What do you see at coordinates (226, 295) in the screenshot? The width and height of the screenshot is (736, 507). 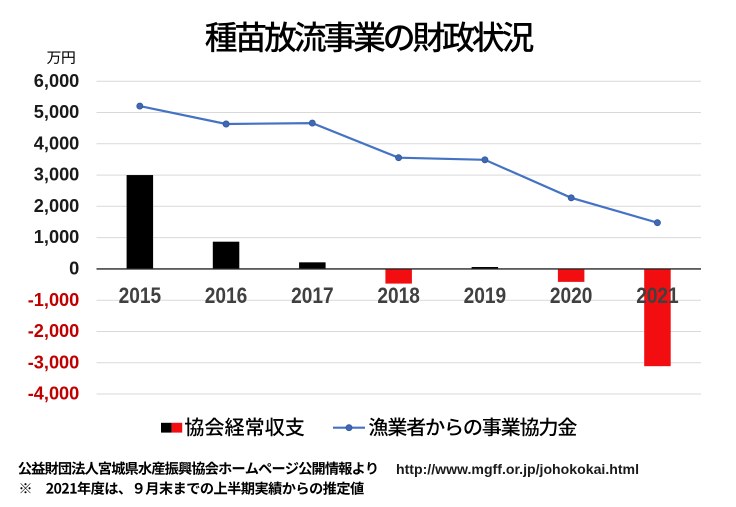 I see `svg-text: 2016` at bounding box center [226, 295].